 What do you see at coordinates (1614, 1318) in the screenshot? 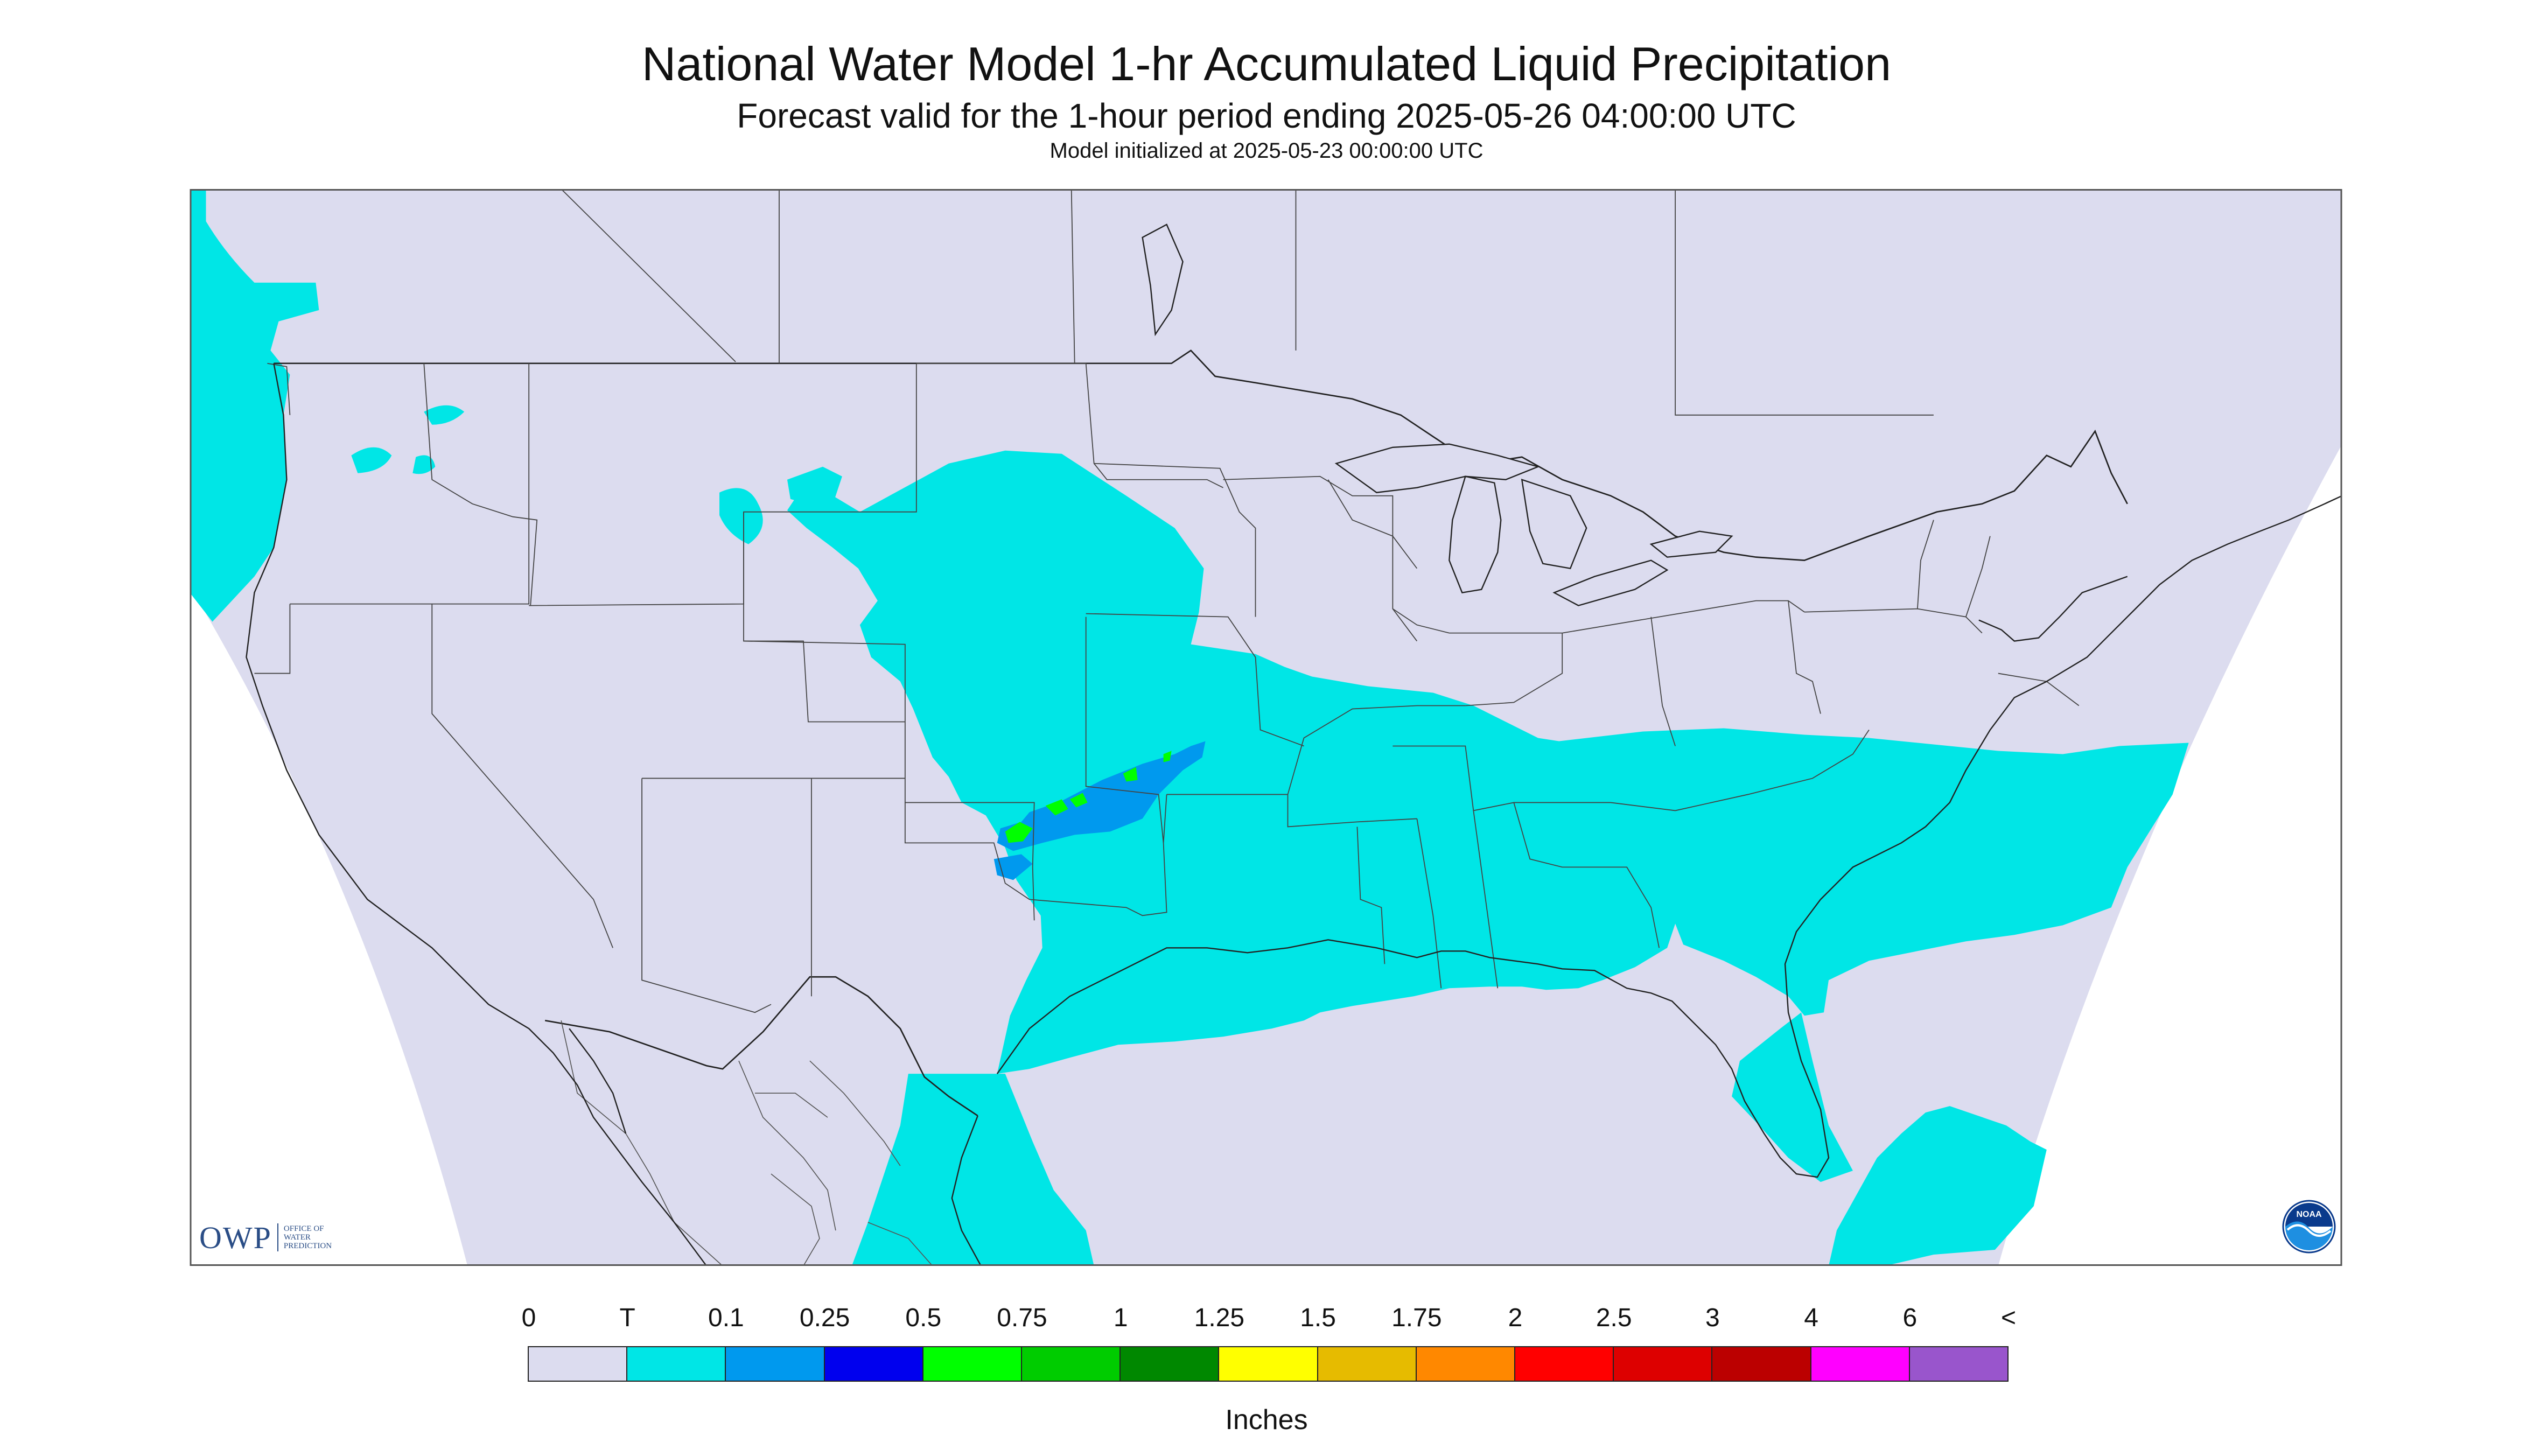
I see `colorbar-tick-label: 2.5` at bounding box center [1614, 1318].